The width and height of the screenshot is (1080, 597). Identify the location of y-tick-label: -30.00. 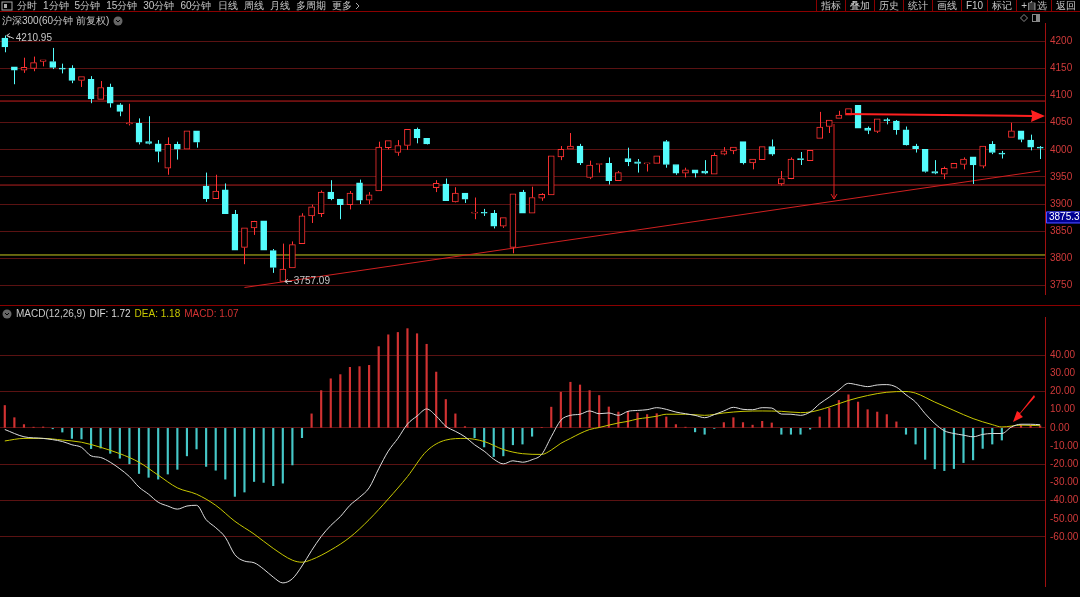
(1064, 482).